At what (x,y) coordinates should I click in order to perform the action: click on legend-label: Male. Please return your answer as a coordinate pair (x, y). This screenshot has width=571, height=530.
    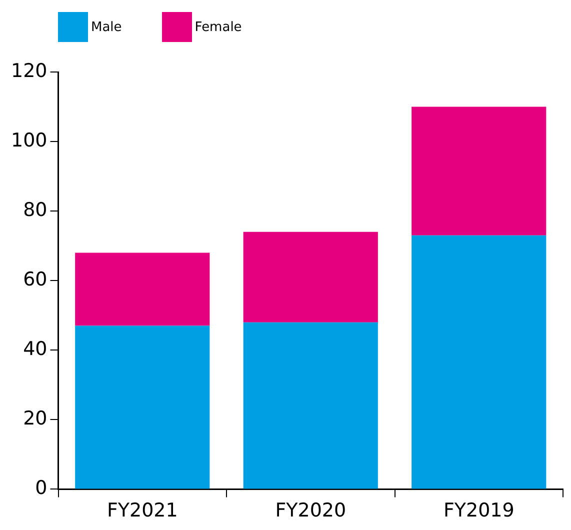
    Looking at the image, I should click on (106, 27).